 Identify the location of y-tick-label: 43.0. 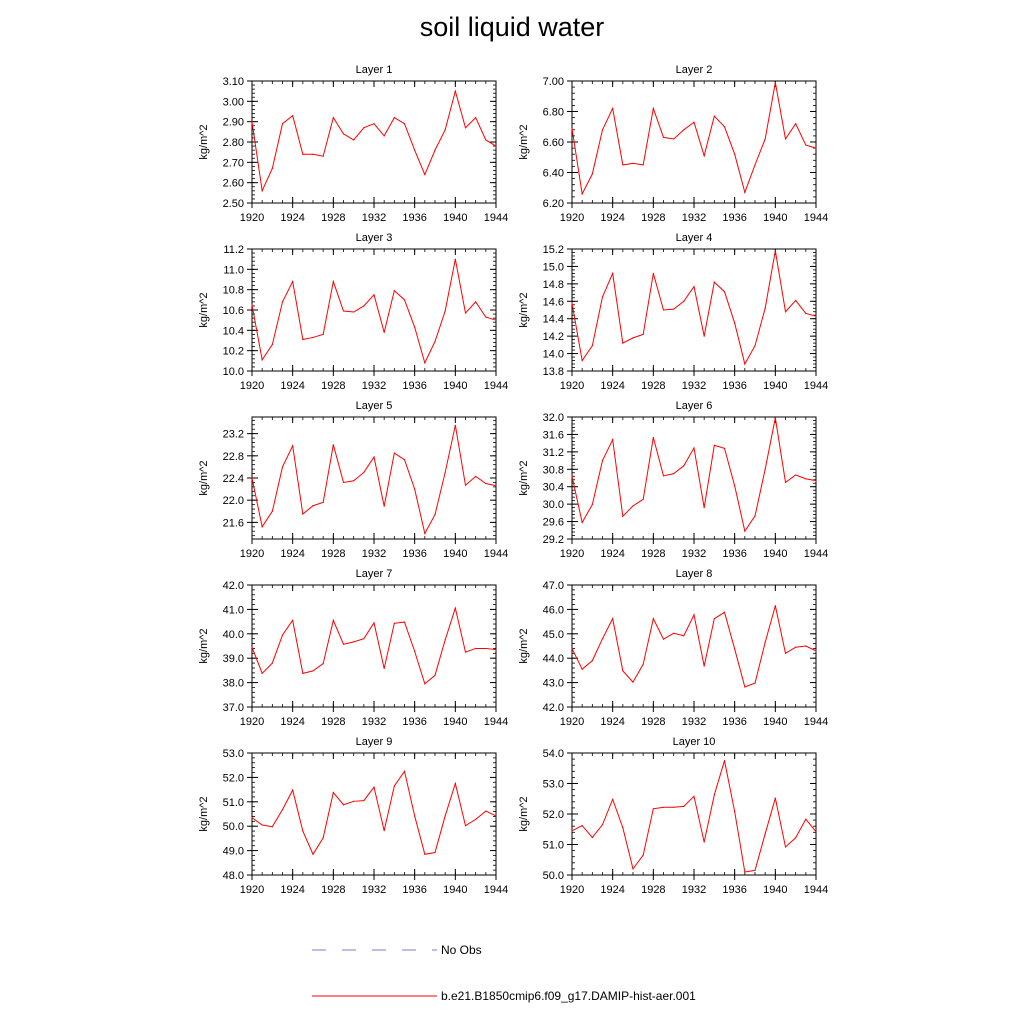
(553, 684).